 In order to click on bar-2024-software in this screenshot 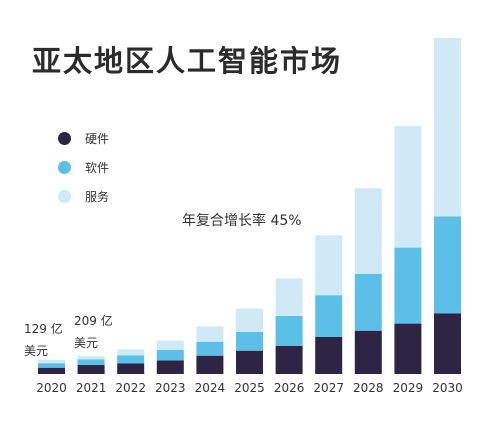, I will do `click(210, 348)`.